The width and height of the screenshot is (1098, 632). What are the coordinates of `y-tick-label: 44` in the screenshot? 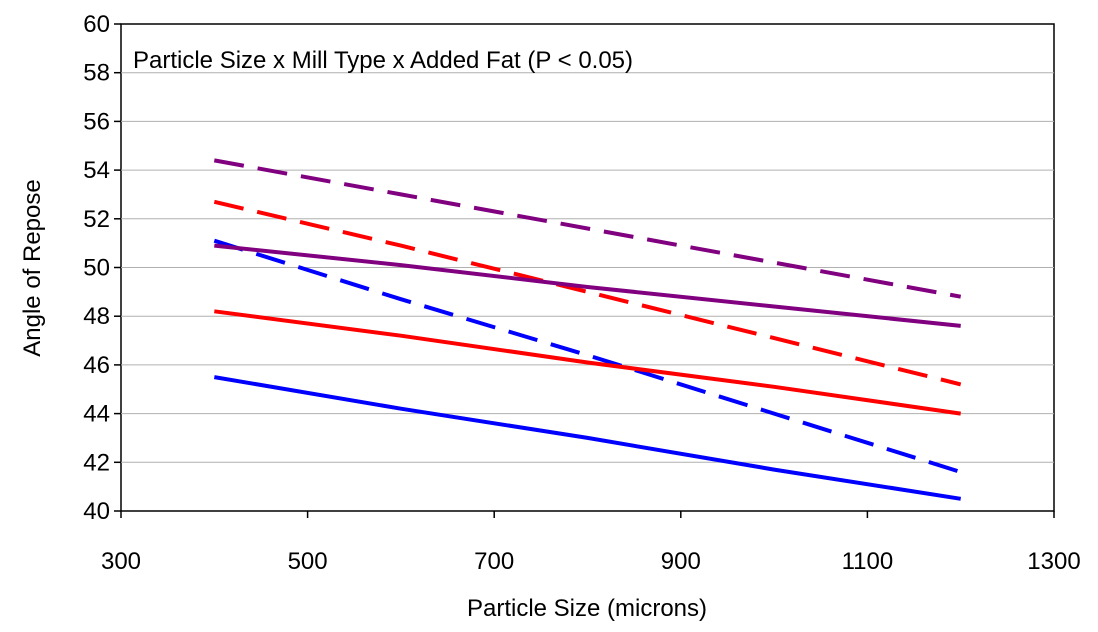 It's located at (96, 414).